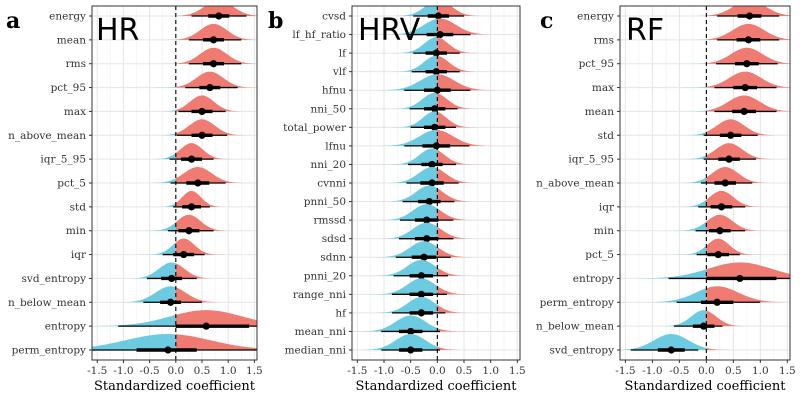  What do you see at coordinates (334, 17) in the screenshot?
I see `y-tick-label: cvsd` at bounding box center [334, 17].